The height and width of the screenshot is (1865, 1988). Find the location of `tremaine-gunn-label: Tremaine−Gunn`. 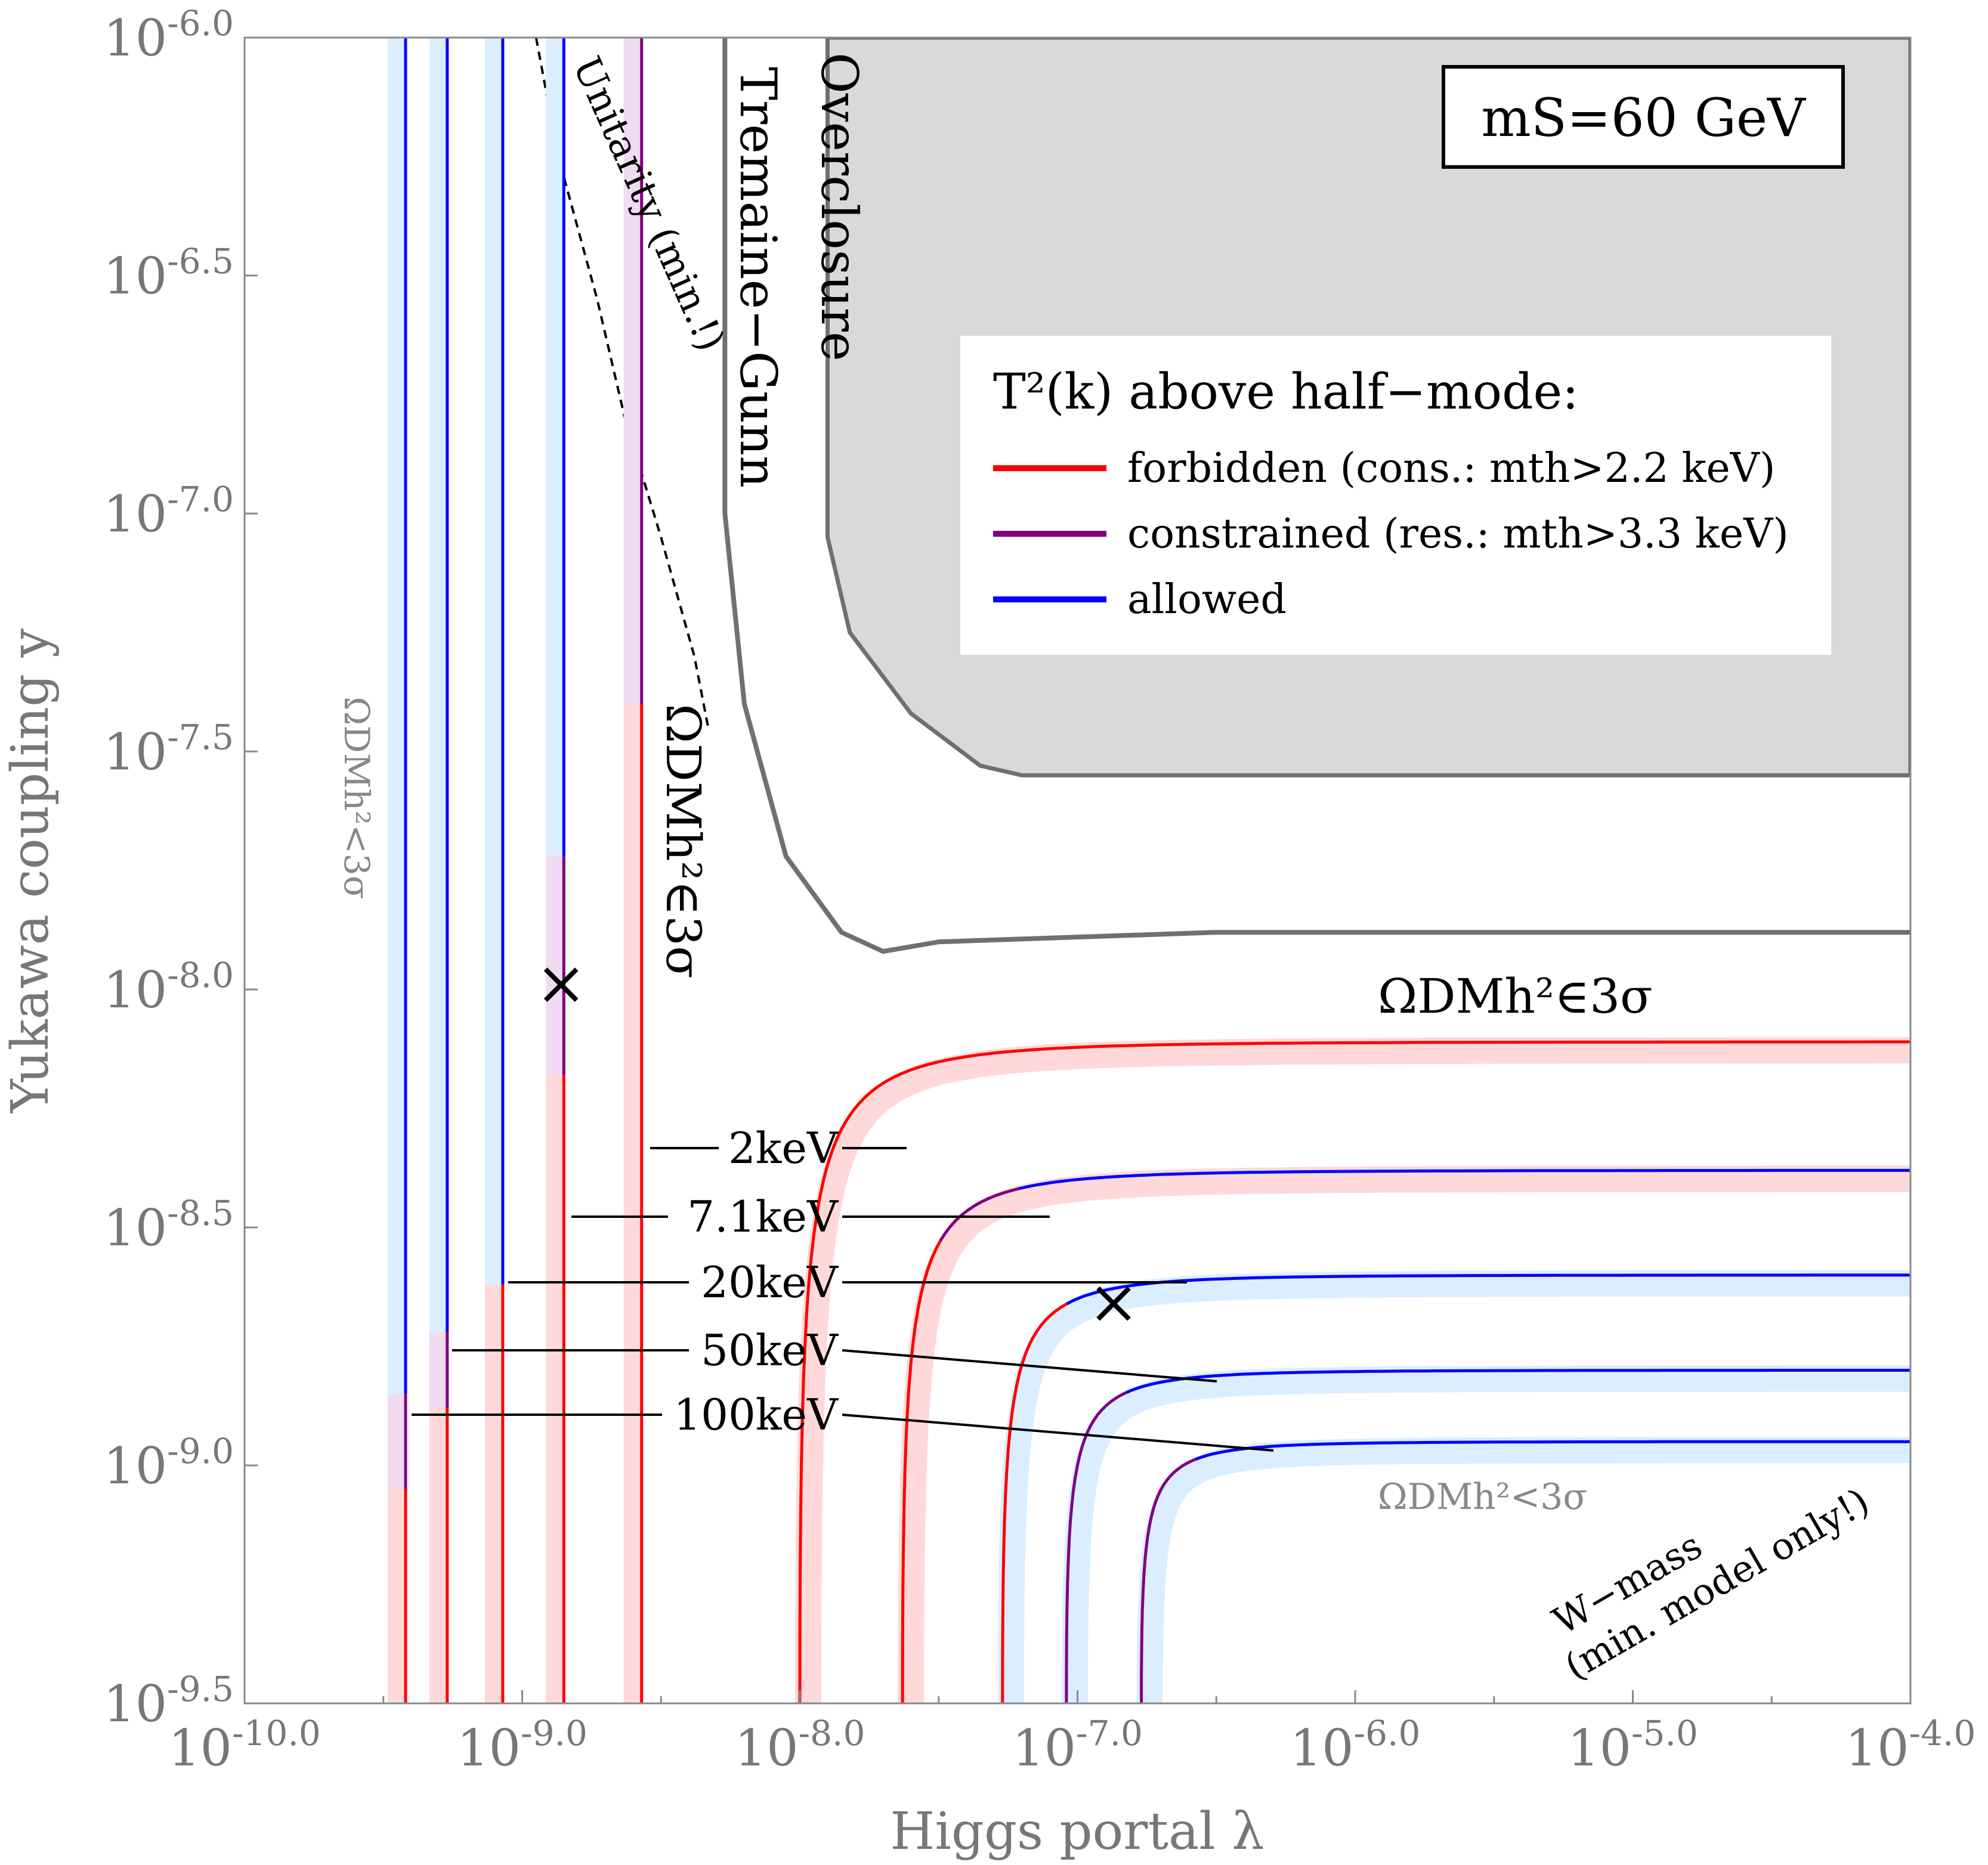

tremaine-gunn-label: Tremaine−Gunn is located at coordinates (758, 277).